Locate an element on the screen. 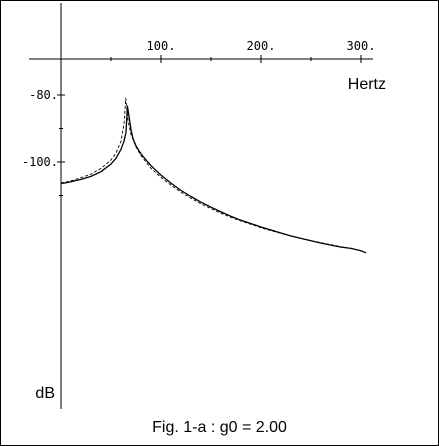 Image resolution: width=439 pixels, height=446 pixels. y-tick-label: -100. is located at coordinates (40, 162).